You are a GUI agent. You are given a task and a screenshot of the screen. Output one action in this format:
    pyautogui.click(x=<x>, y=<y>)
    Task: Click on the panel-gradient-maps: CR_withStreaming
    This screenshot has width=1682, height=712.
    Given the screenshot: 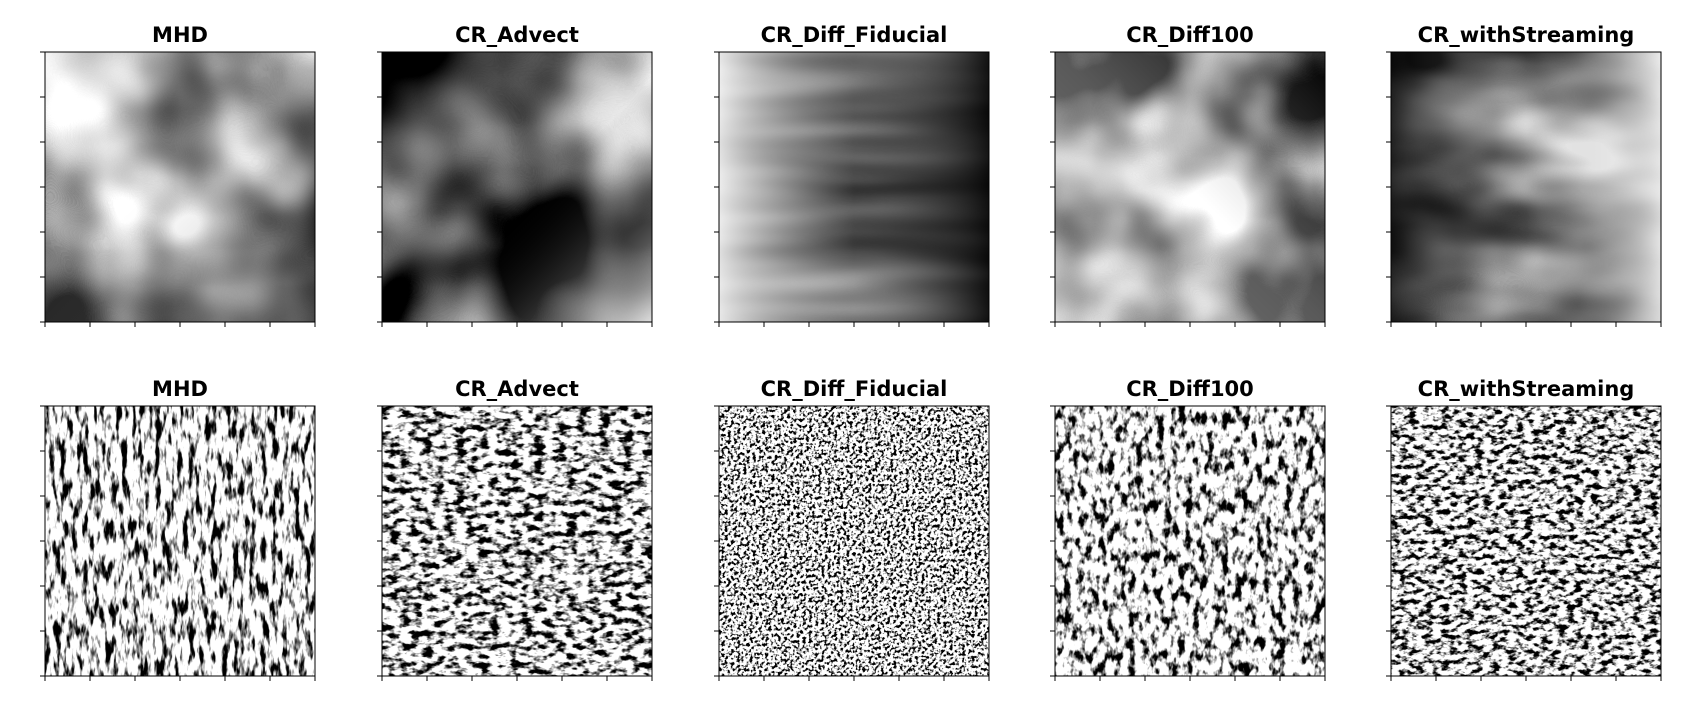 What is the action you would take?
    pyautogui.click(x=1524, y=529)
    